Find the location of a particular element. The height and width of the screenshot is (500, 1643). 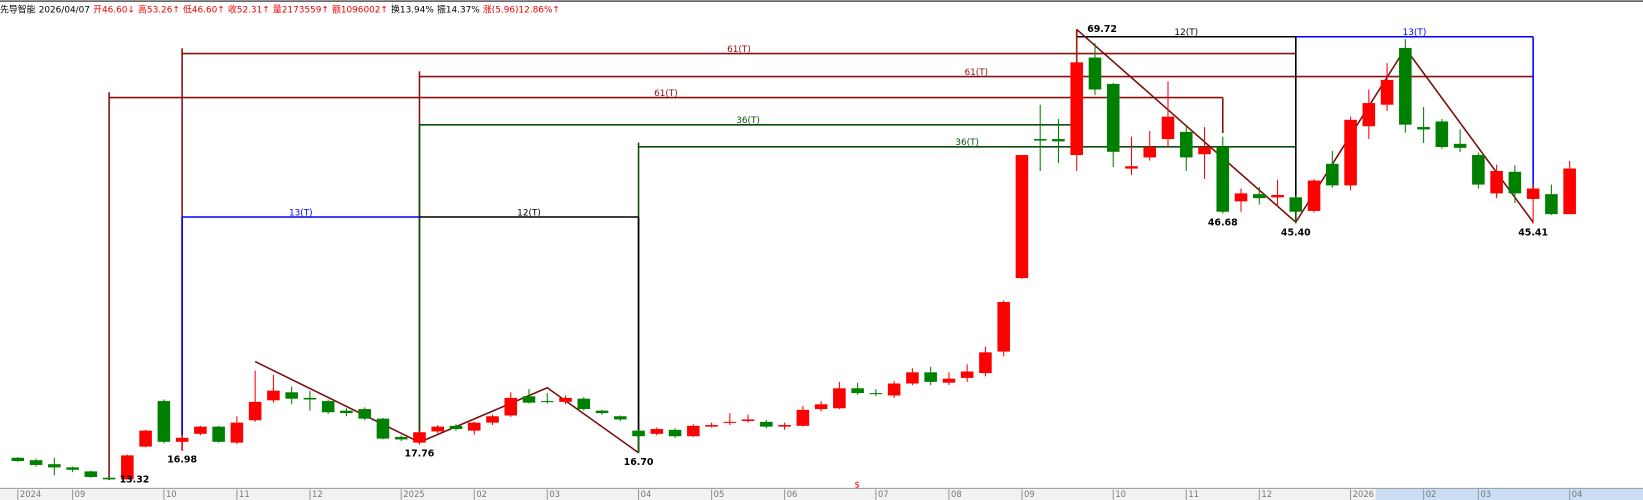

header-field: 高53.26↑ is located at coordinates (159, 9).